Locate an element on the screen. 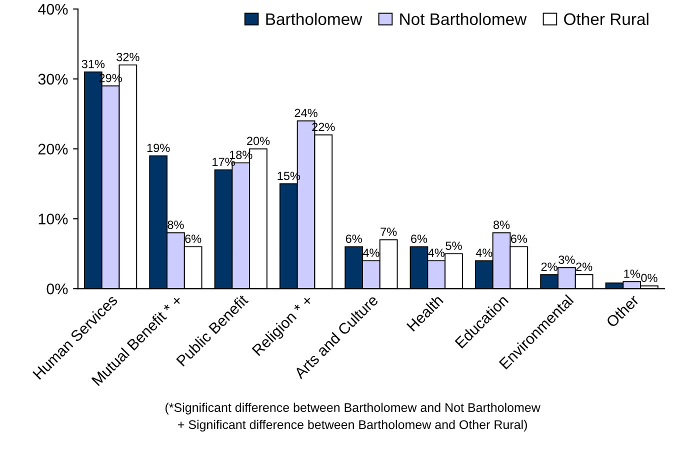  legend-label: Not Bartholomew is located at coordinates (463, 19).